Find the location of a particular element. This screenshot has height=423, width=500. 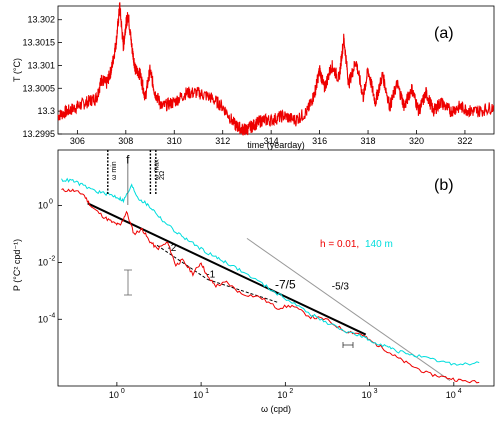

panel-b-ytick-exponent: -2 is located at coordinates (52, 258).